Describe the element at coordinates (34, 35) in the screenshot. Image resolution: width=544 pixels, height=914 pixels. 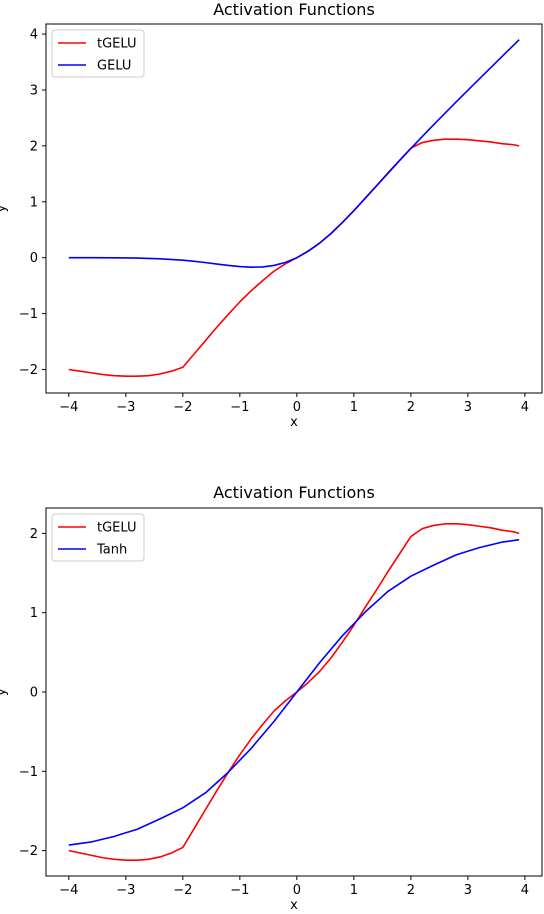
I see `y-tick-label: 4` at that location.